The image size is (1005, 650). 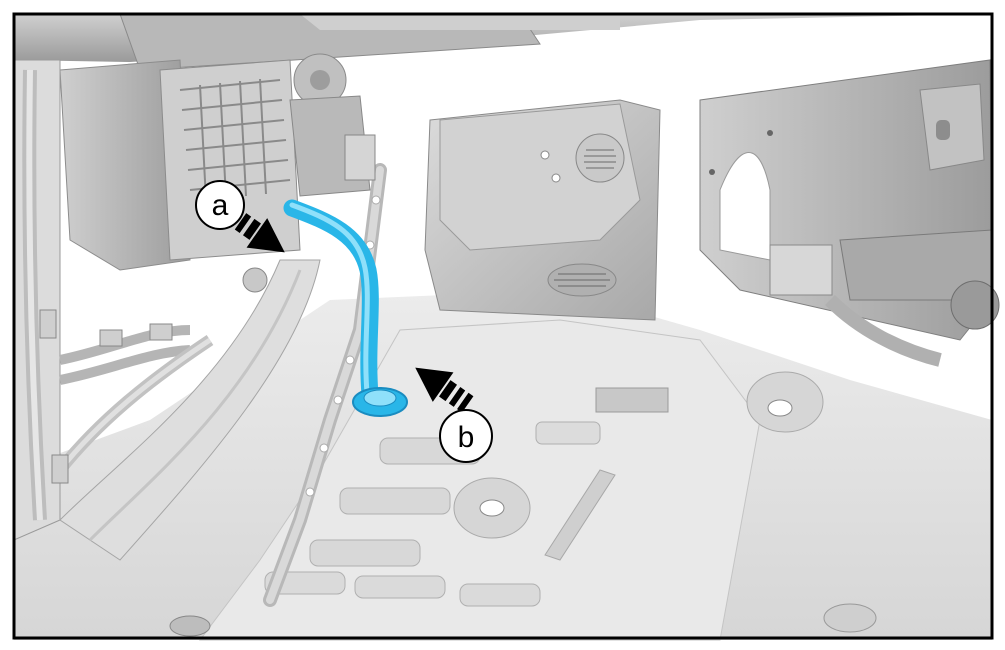 I want to click on callout-a: a, so click(x=220, y=205).